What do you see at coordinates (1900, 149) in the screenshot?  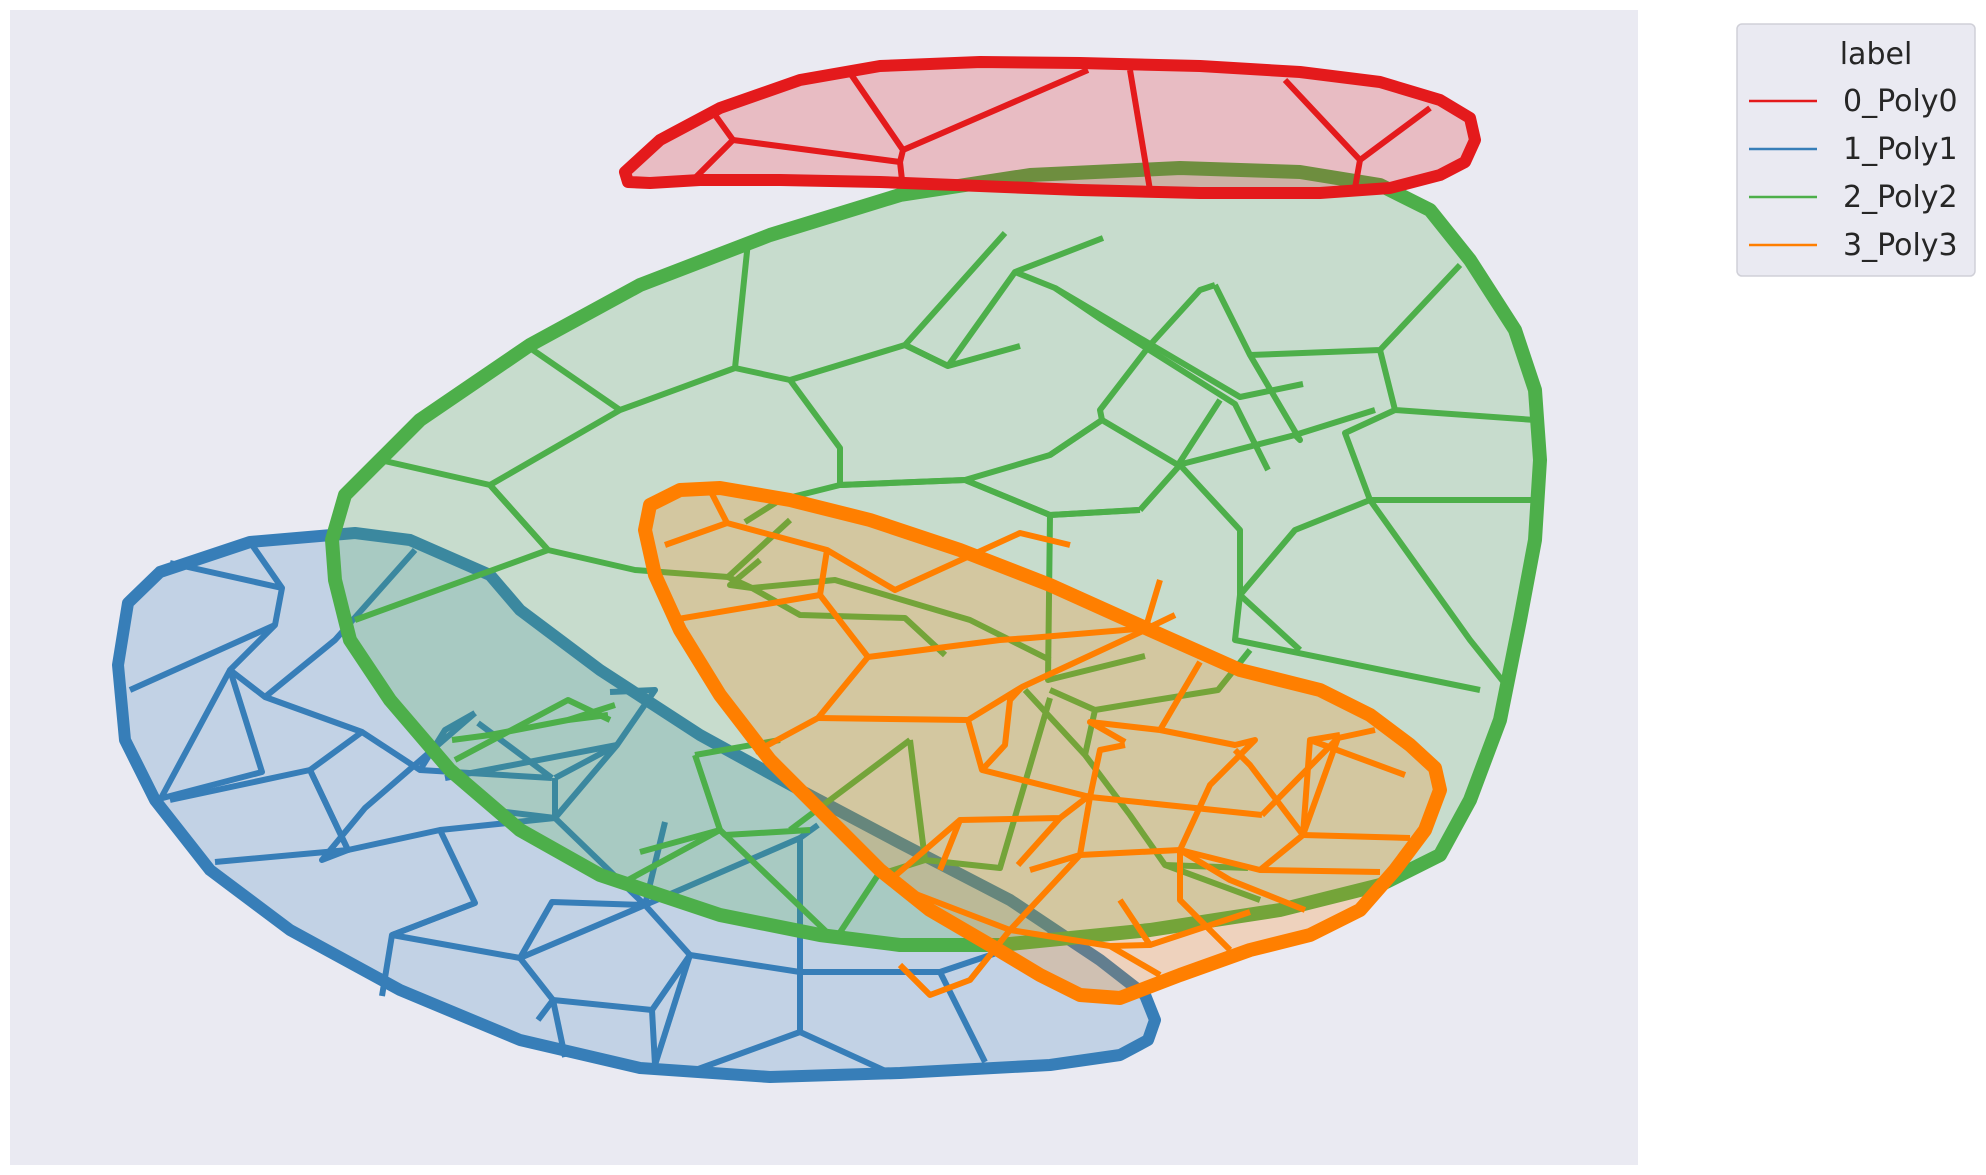 I see `legend-label-poly1: 1_Poly1` at bounding box center [1900, 149].